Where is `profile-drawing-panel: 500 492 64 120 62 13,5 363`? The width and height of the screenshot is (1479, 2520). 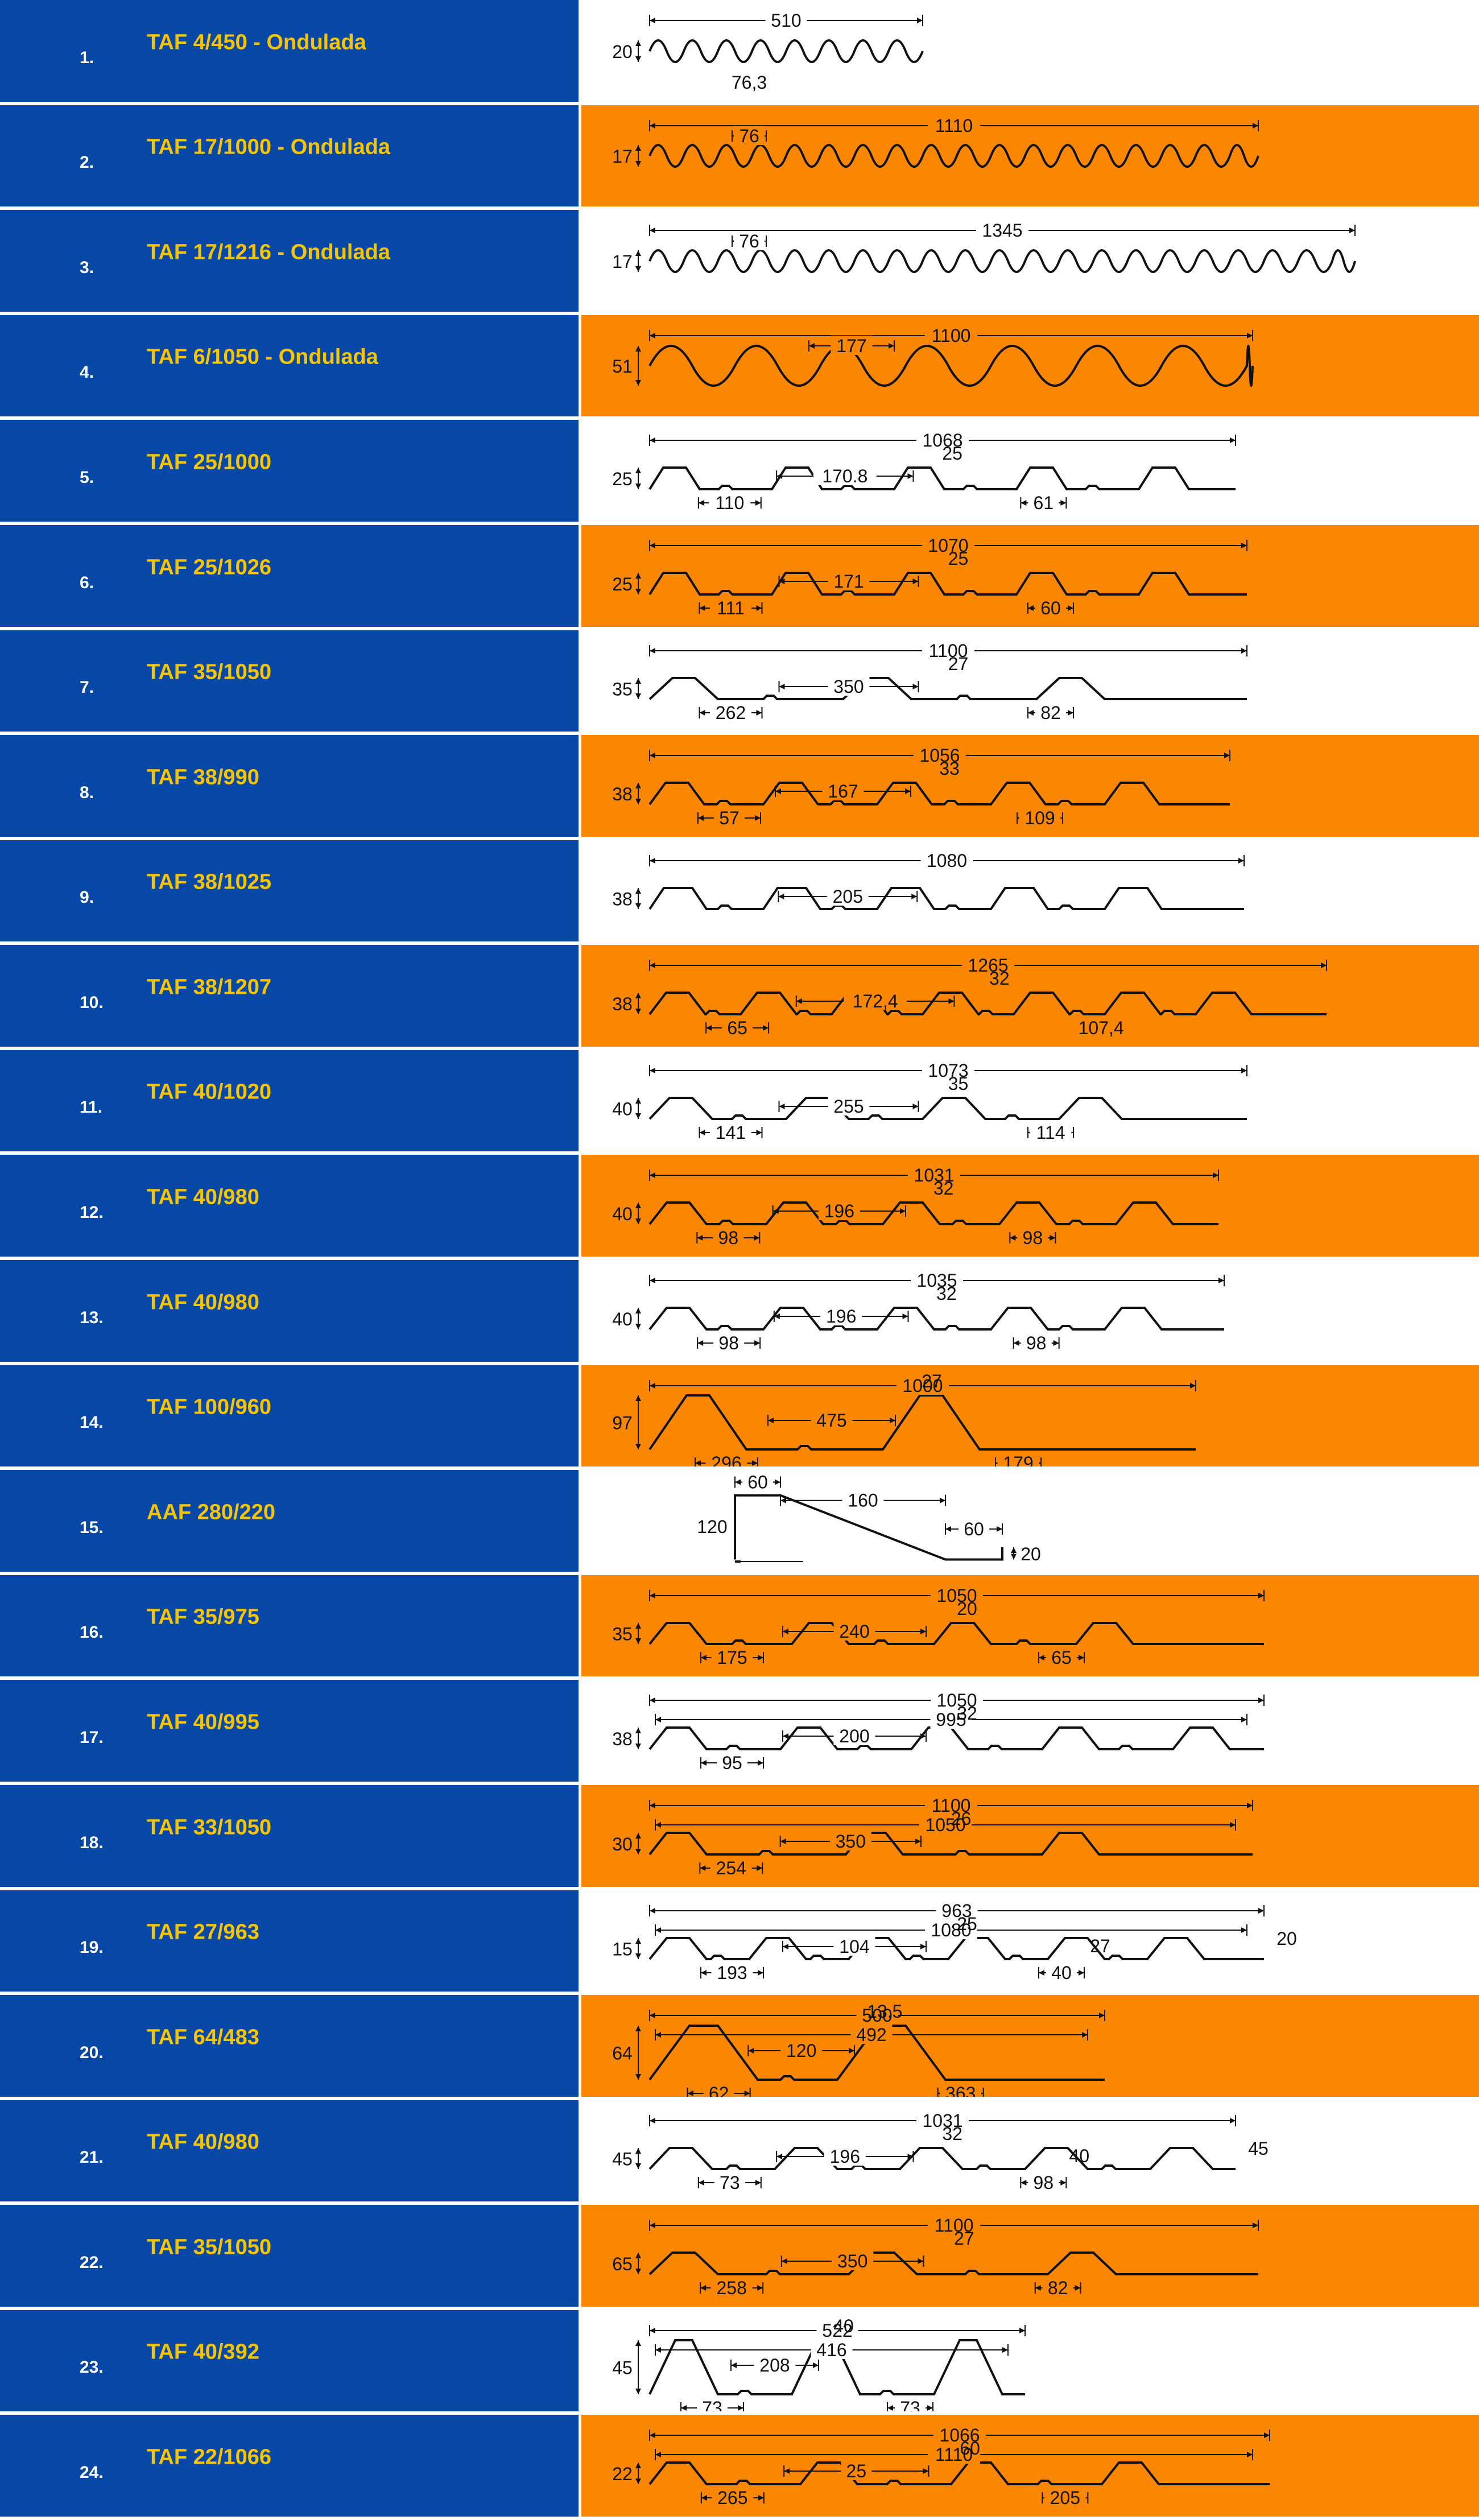 profile-drawing-panel: 500 492 64 120 62 13,5 363 is located at coordinates (1030, 2046).